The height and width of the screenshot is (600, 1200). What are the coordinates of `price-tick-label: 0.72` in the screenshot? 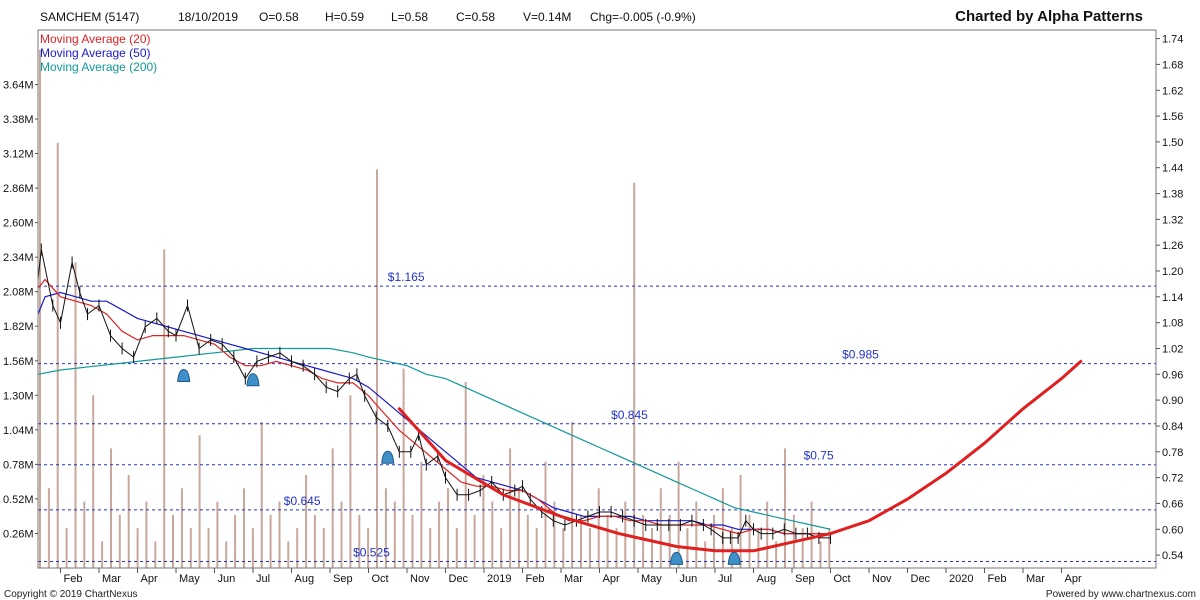 It's located at (1172, 479).